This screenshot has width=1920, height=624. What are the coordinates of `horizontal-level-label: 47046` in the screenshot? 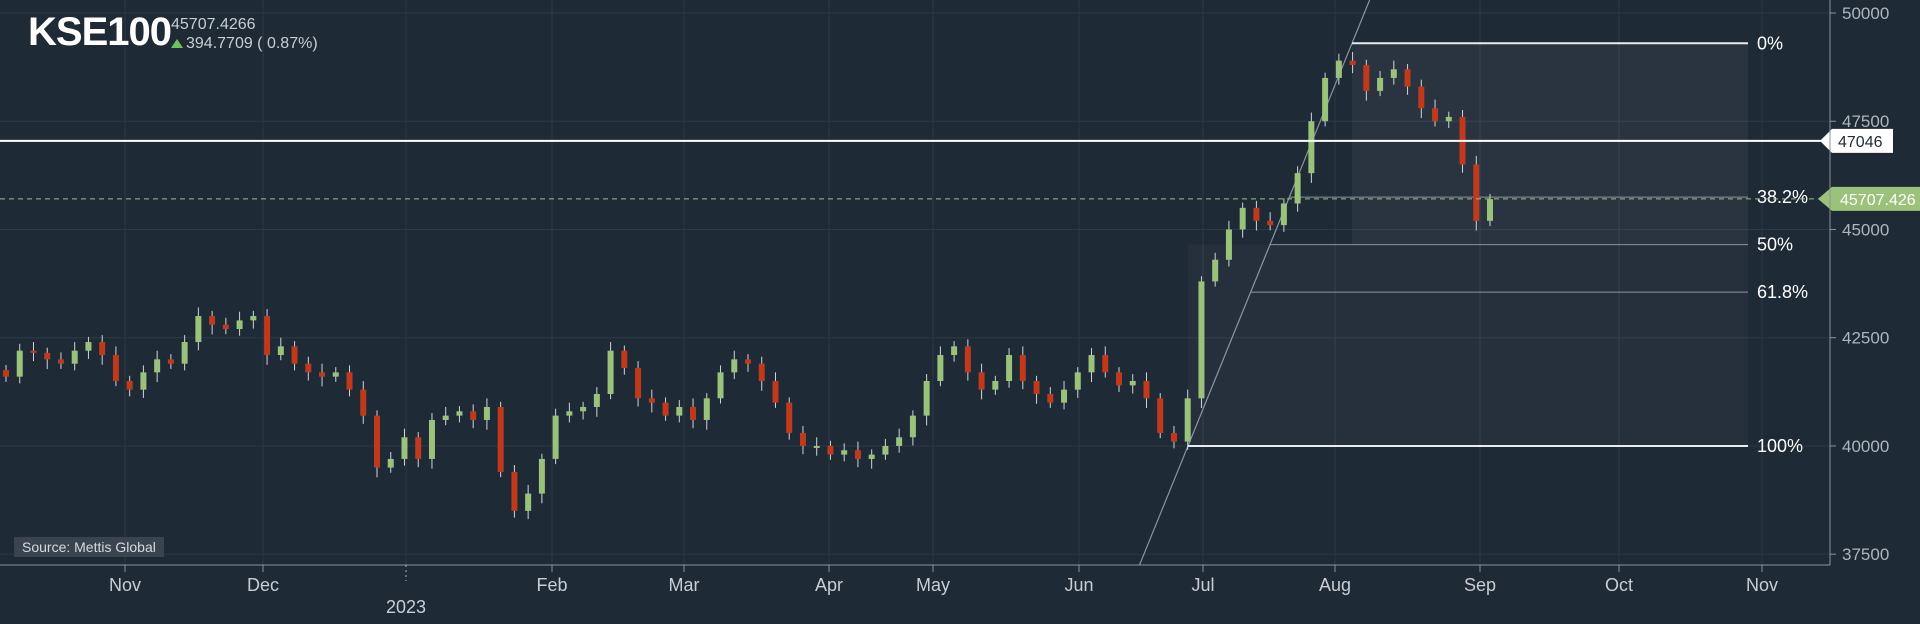 It's located at (1860, 142).